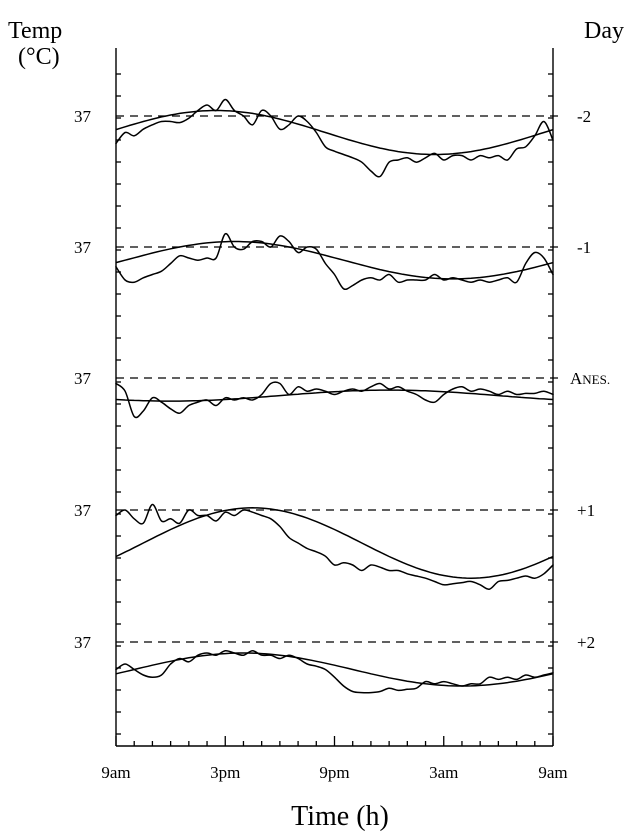 Image resolution: width=644 pixels, height=837 pixels. I want to click on x-tick-label: 9pm, so click(334, 772).